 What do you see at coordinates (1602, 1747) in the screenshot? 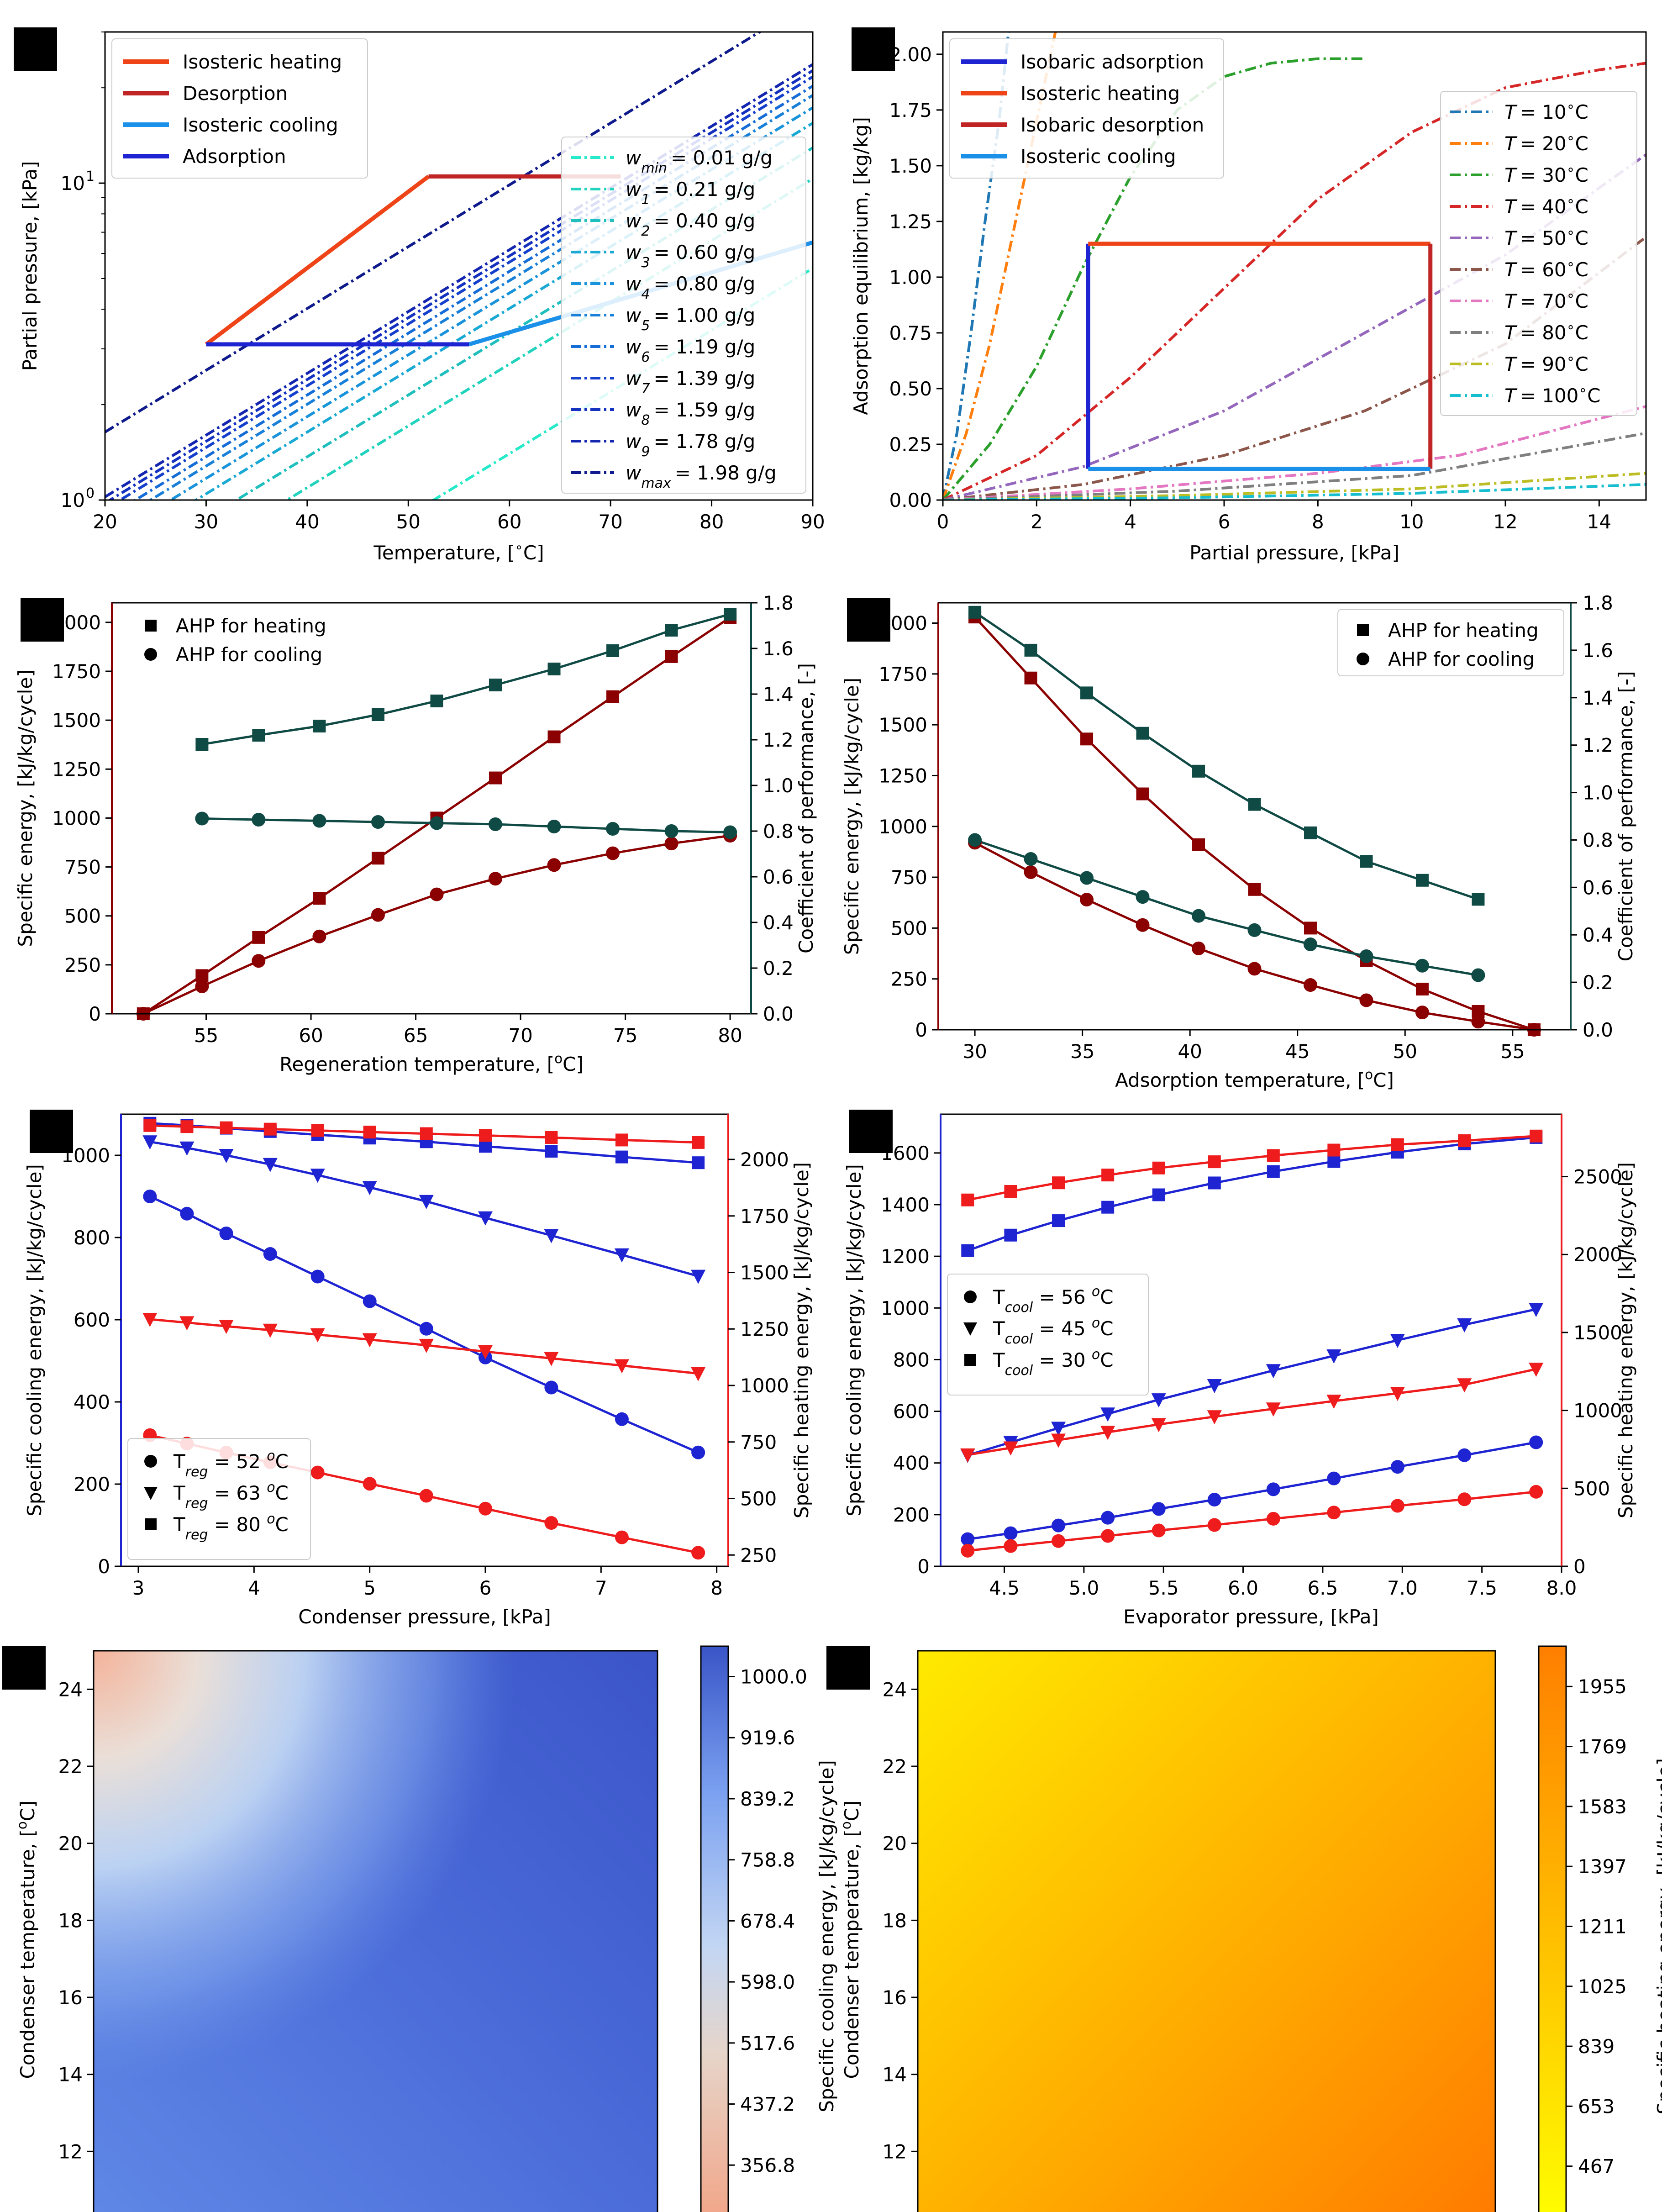
I see `colorbar-tick-label: 1769` at bounding box center [1602, 1747].